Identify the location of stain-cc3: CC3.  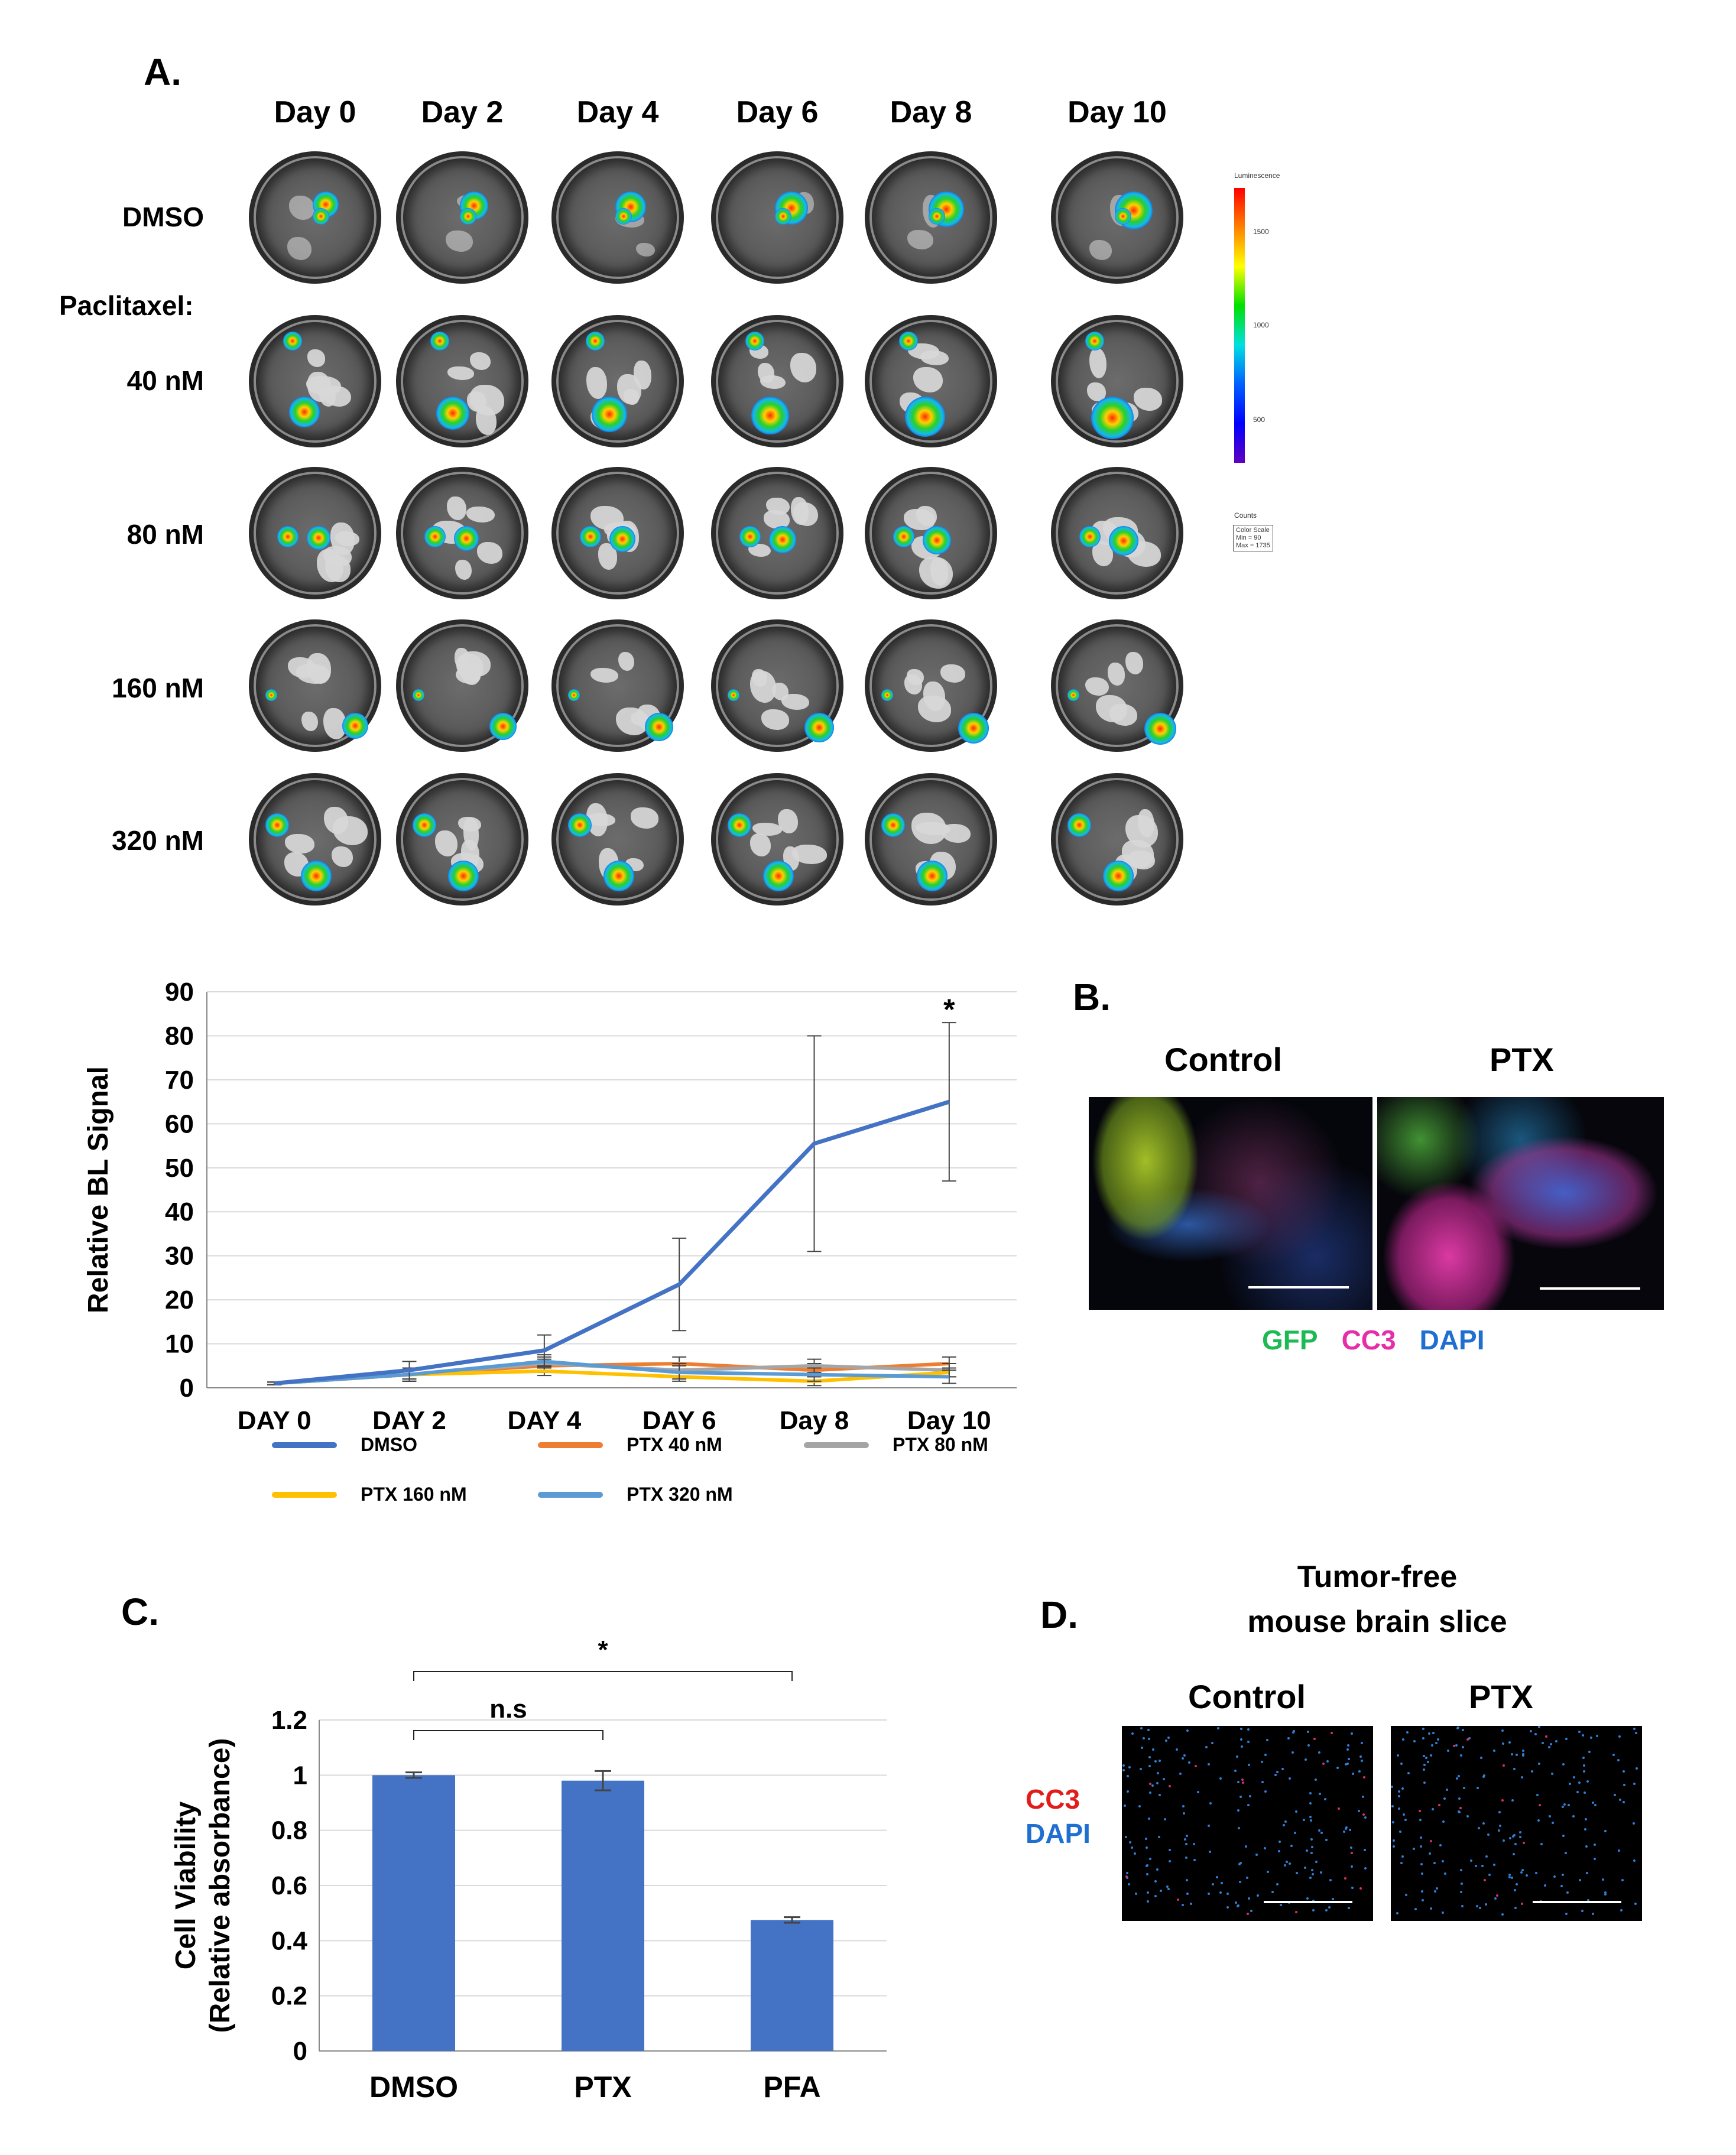
(1053, 1799).